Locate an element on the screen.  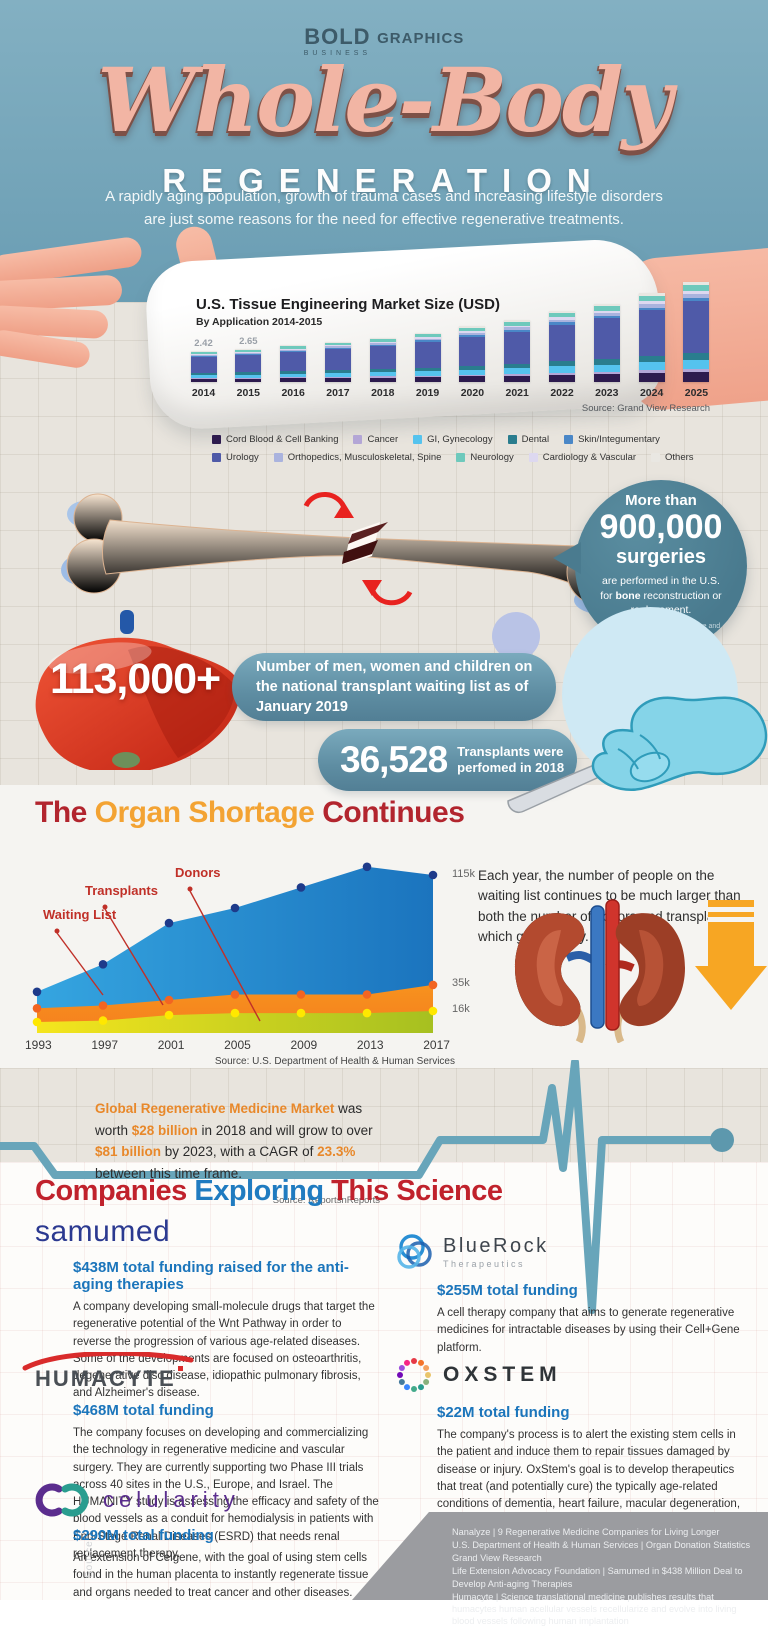
bar-column: 2.65 is located at coordinates (248, 341).